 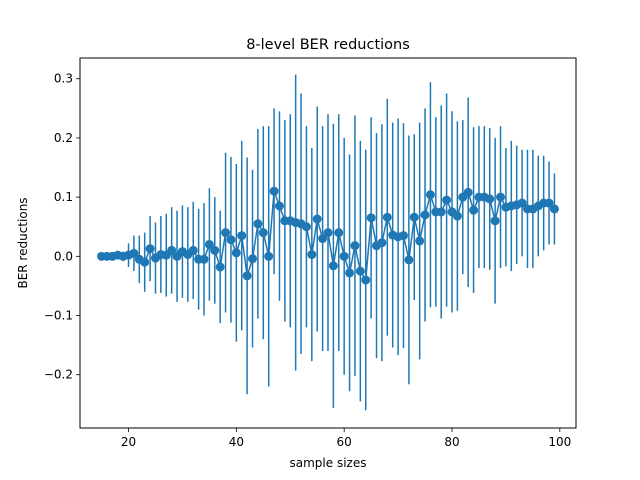 What do you see at coordinates (344, 442) in the screenshot?
I see `x-tick-label: 60` at bounding box center [344, 442].